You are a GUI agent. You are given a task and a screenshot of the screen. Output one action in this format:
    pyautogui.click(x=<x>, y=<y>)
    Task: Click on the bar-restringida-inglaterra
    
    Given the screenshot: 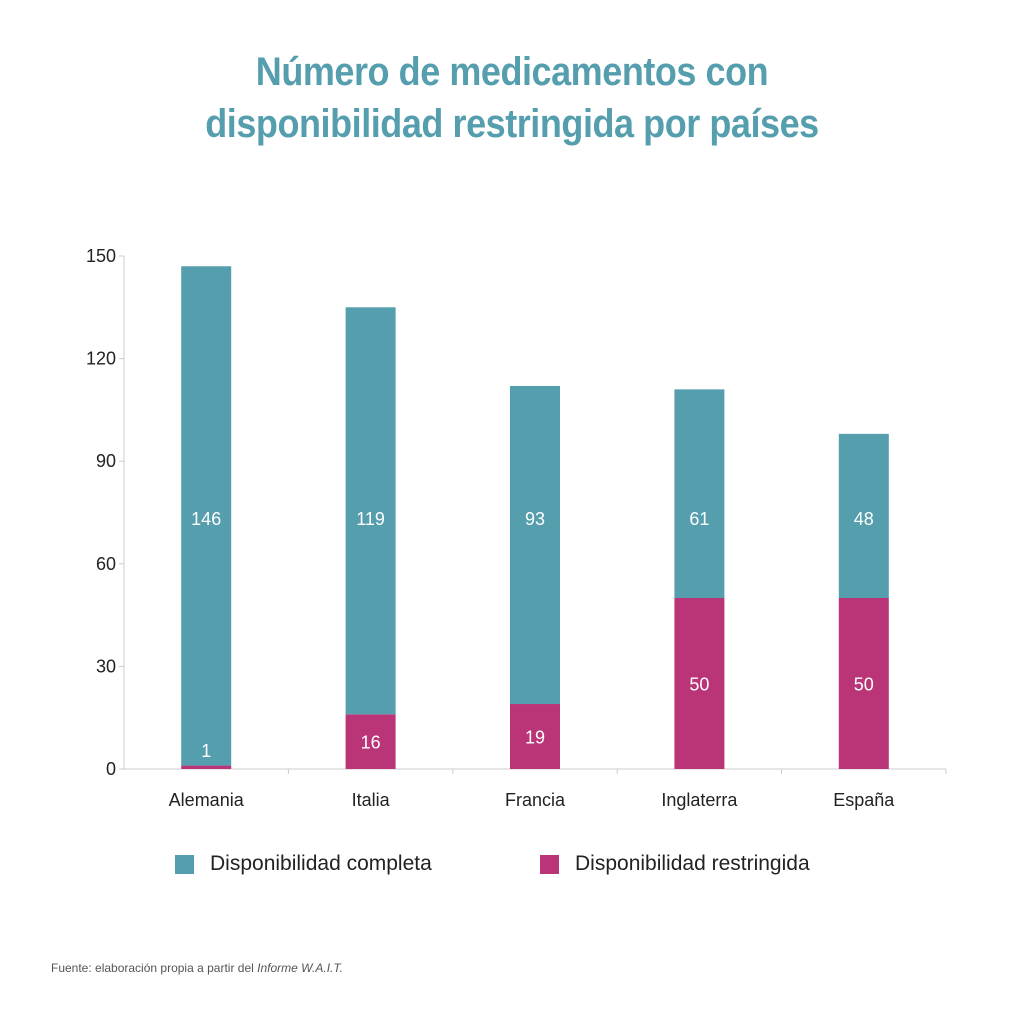 What is the action you would take?
    pyautogui.click(x=699, y=683)
    